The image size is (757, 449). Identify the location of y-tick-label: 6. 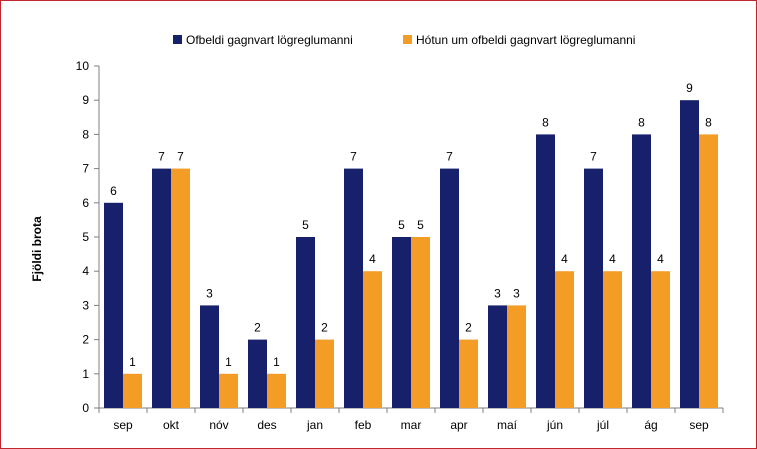
(85, 203).